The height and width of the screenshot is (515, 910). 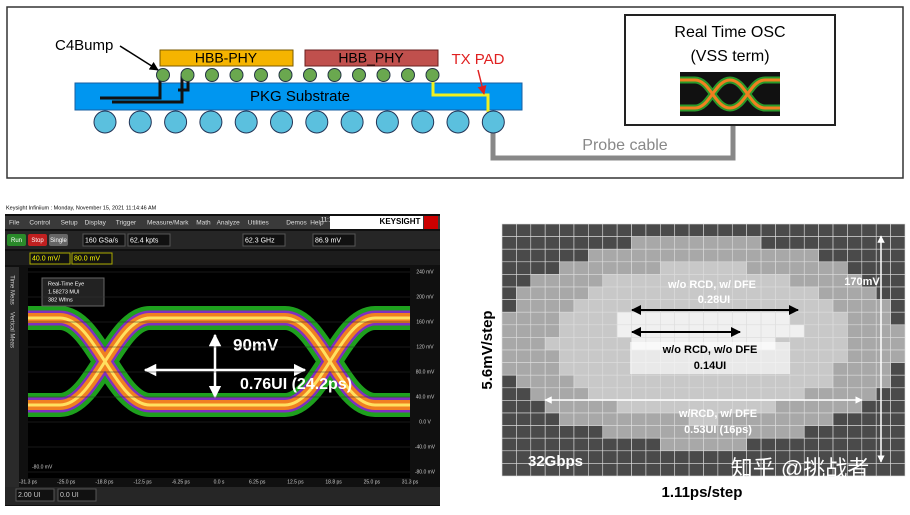 What do you see at coordinates (310, 75) in the screenshot?
I see `bump` at bounding box center [310, 75].